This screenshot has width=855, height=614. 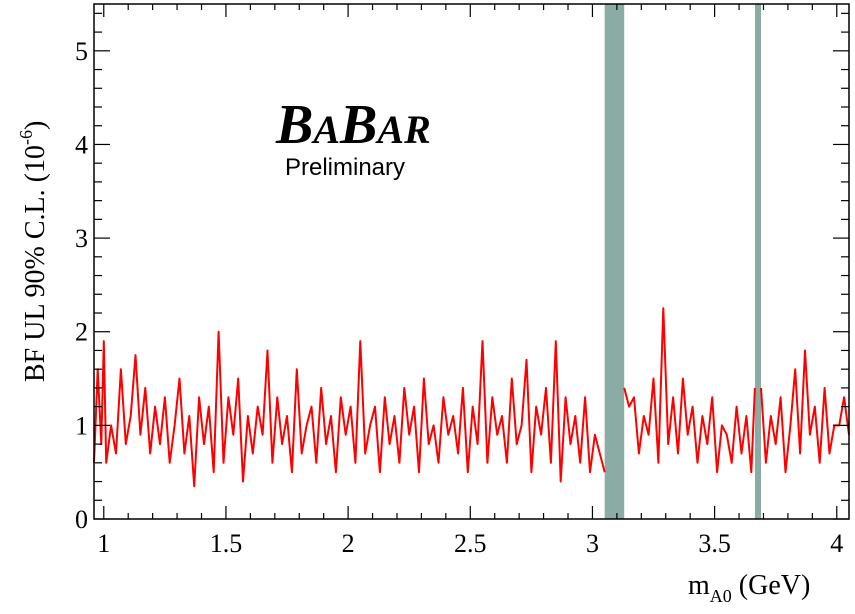 I want to click on x-tick-label: 3, so click(x=592, y=543).